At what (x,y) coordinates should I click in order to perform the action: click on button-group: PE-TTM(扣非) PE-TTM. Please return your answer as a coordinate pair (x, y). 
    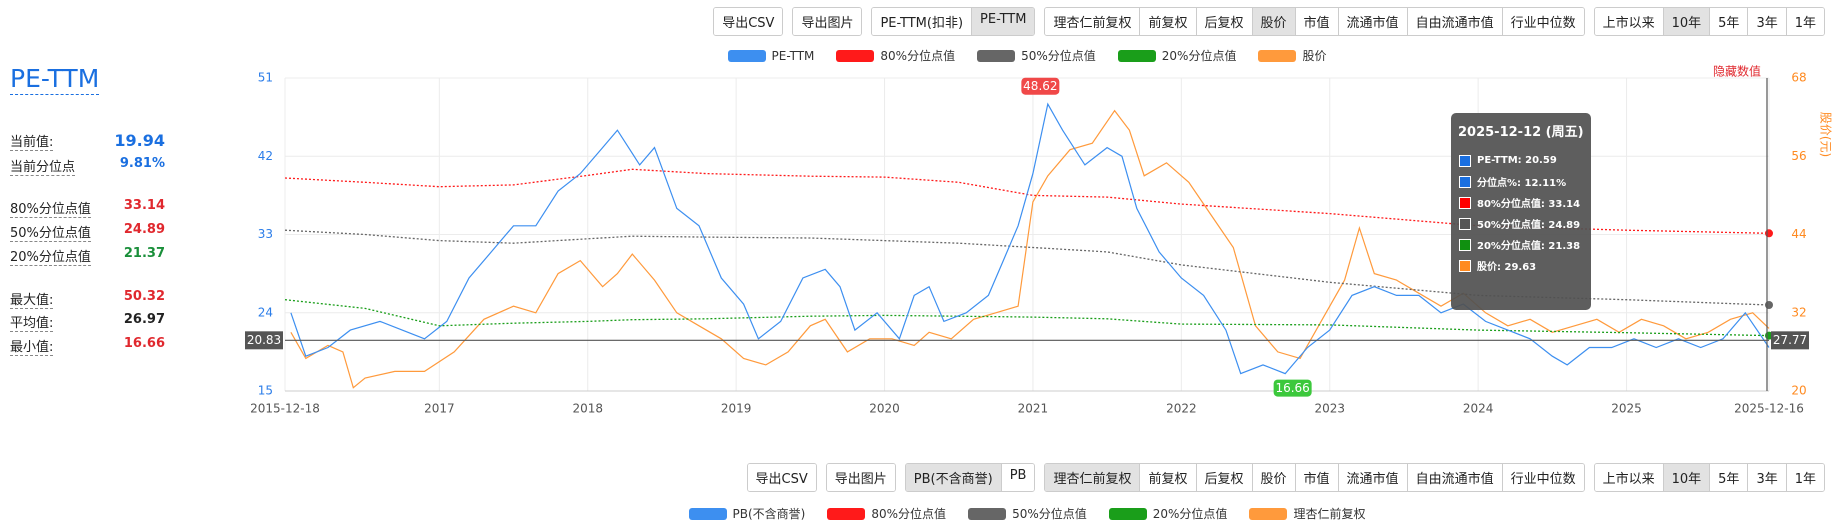
    Looking at the image, I should click on (953, 21).